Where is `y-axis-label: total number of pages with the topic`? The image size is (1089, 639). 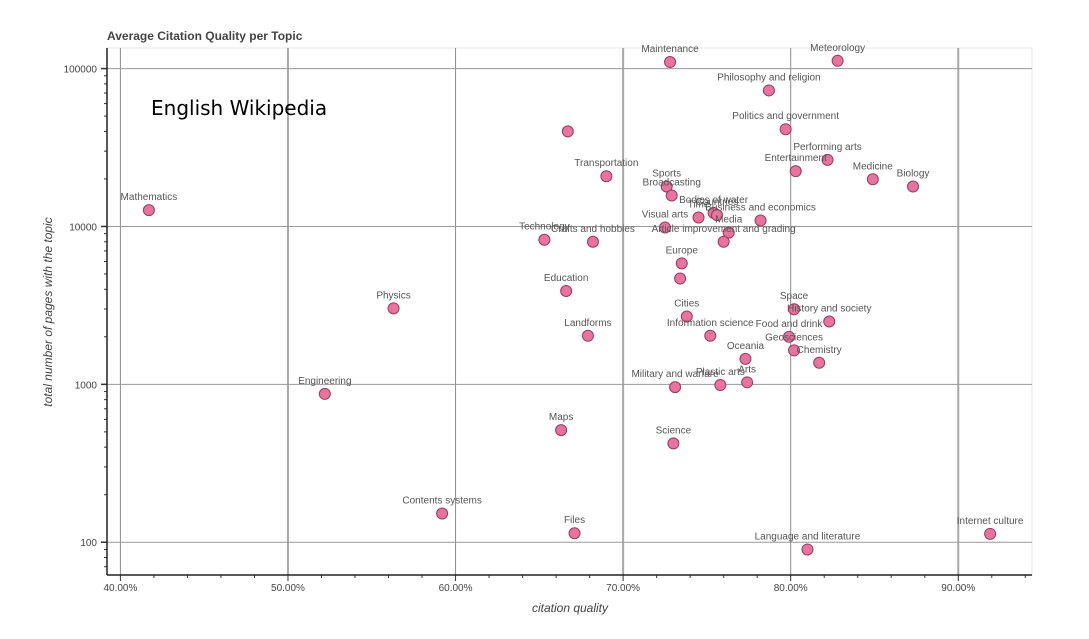 y-axis-label: total number of pages with the topic is located at coordinates (48, 311).